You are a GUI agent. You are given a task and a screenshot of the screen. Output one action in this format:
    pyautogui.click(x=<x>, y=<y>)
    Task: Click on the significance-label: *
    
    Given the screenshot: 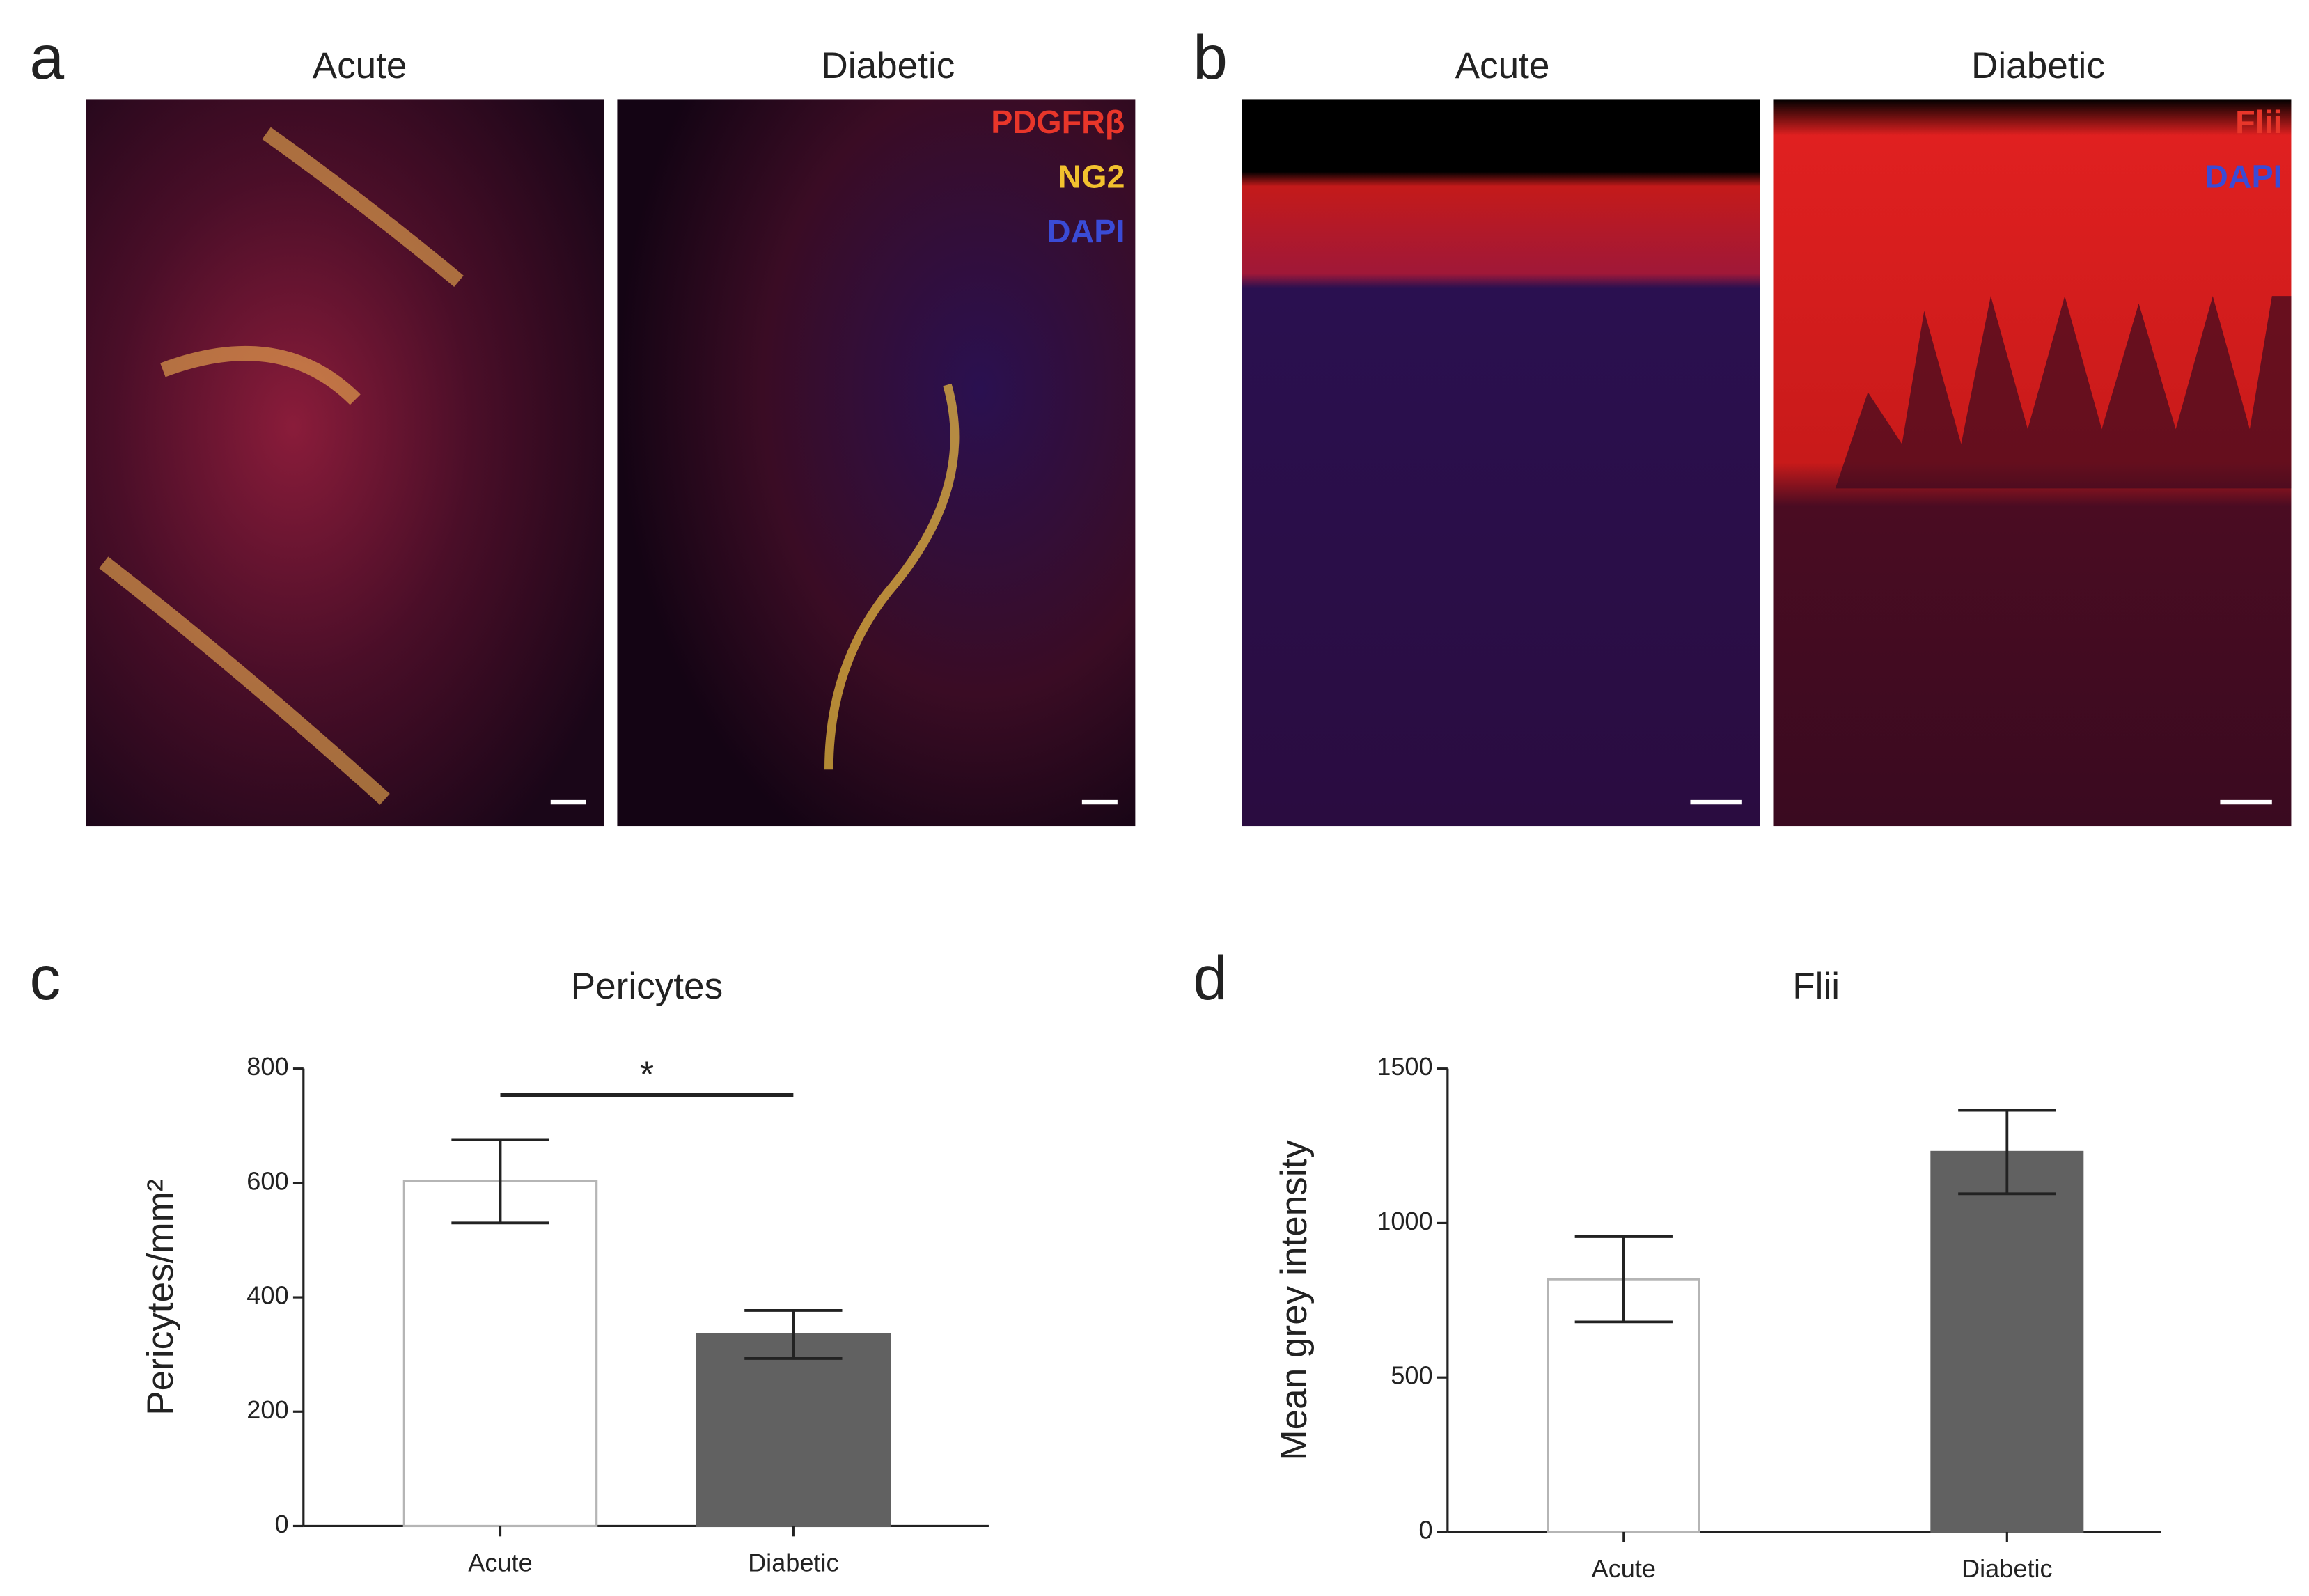 What is the action you would take?
    pyautogui.click(x=647, y=1074)
    